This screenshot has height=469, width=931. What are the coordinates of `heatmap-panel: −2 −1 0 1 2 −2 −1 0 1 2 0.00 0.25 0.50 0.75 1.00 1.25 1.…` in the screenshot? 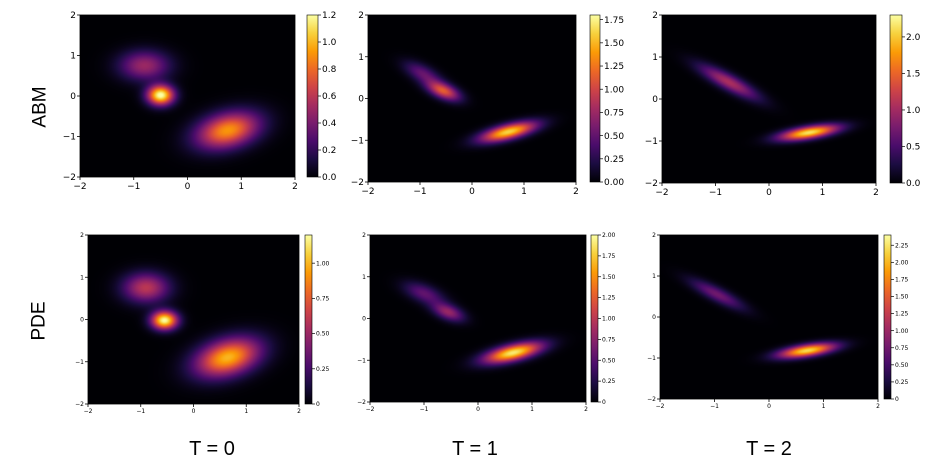 It's located at (488, 104).